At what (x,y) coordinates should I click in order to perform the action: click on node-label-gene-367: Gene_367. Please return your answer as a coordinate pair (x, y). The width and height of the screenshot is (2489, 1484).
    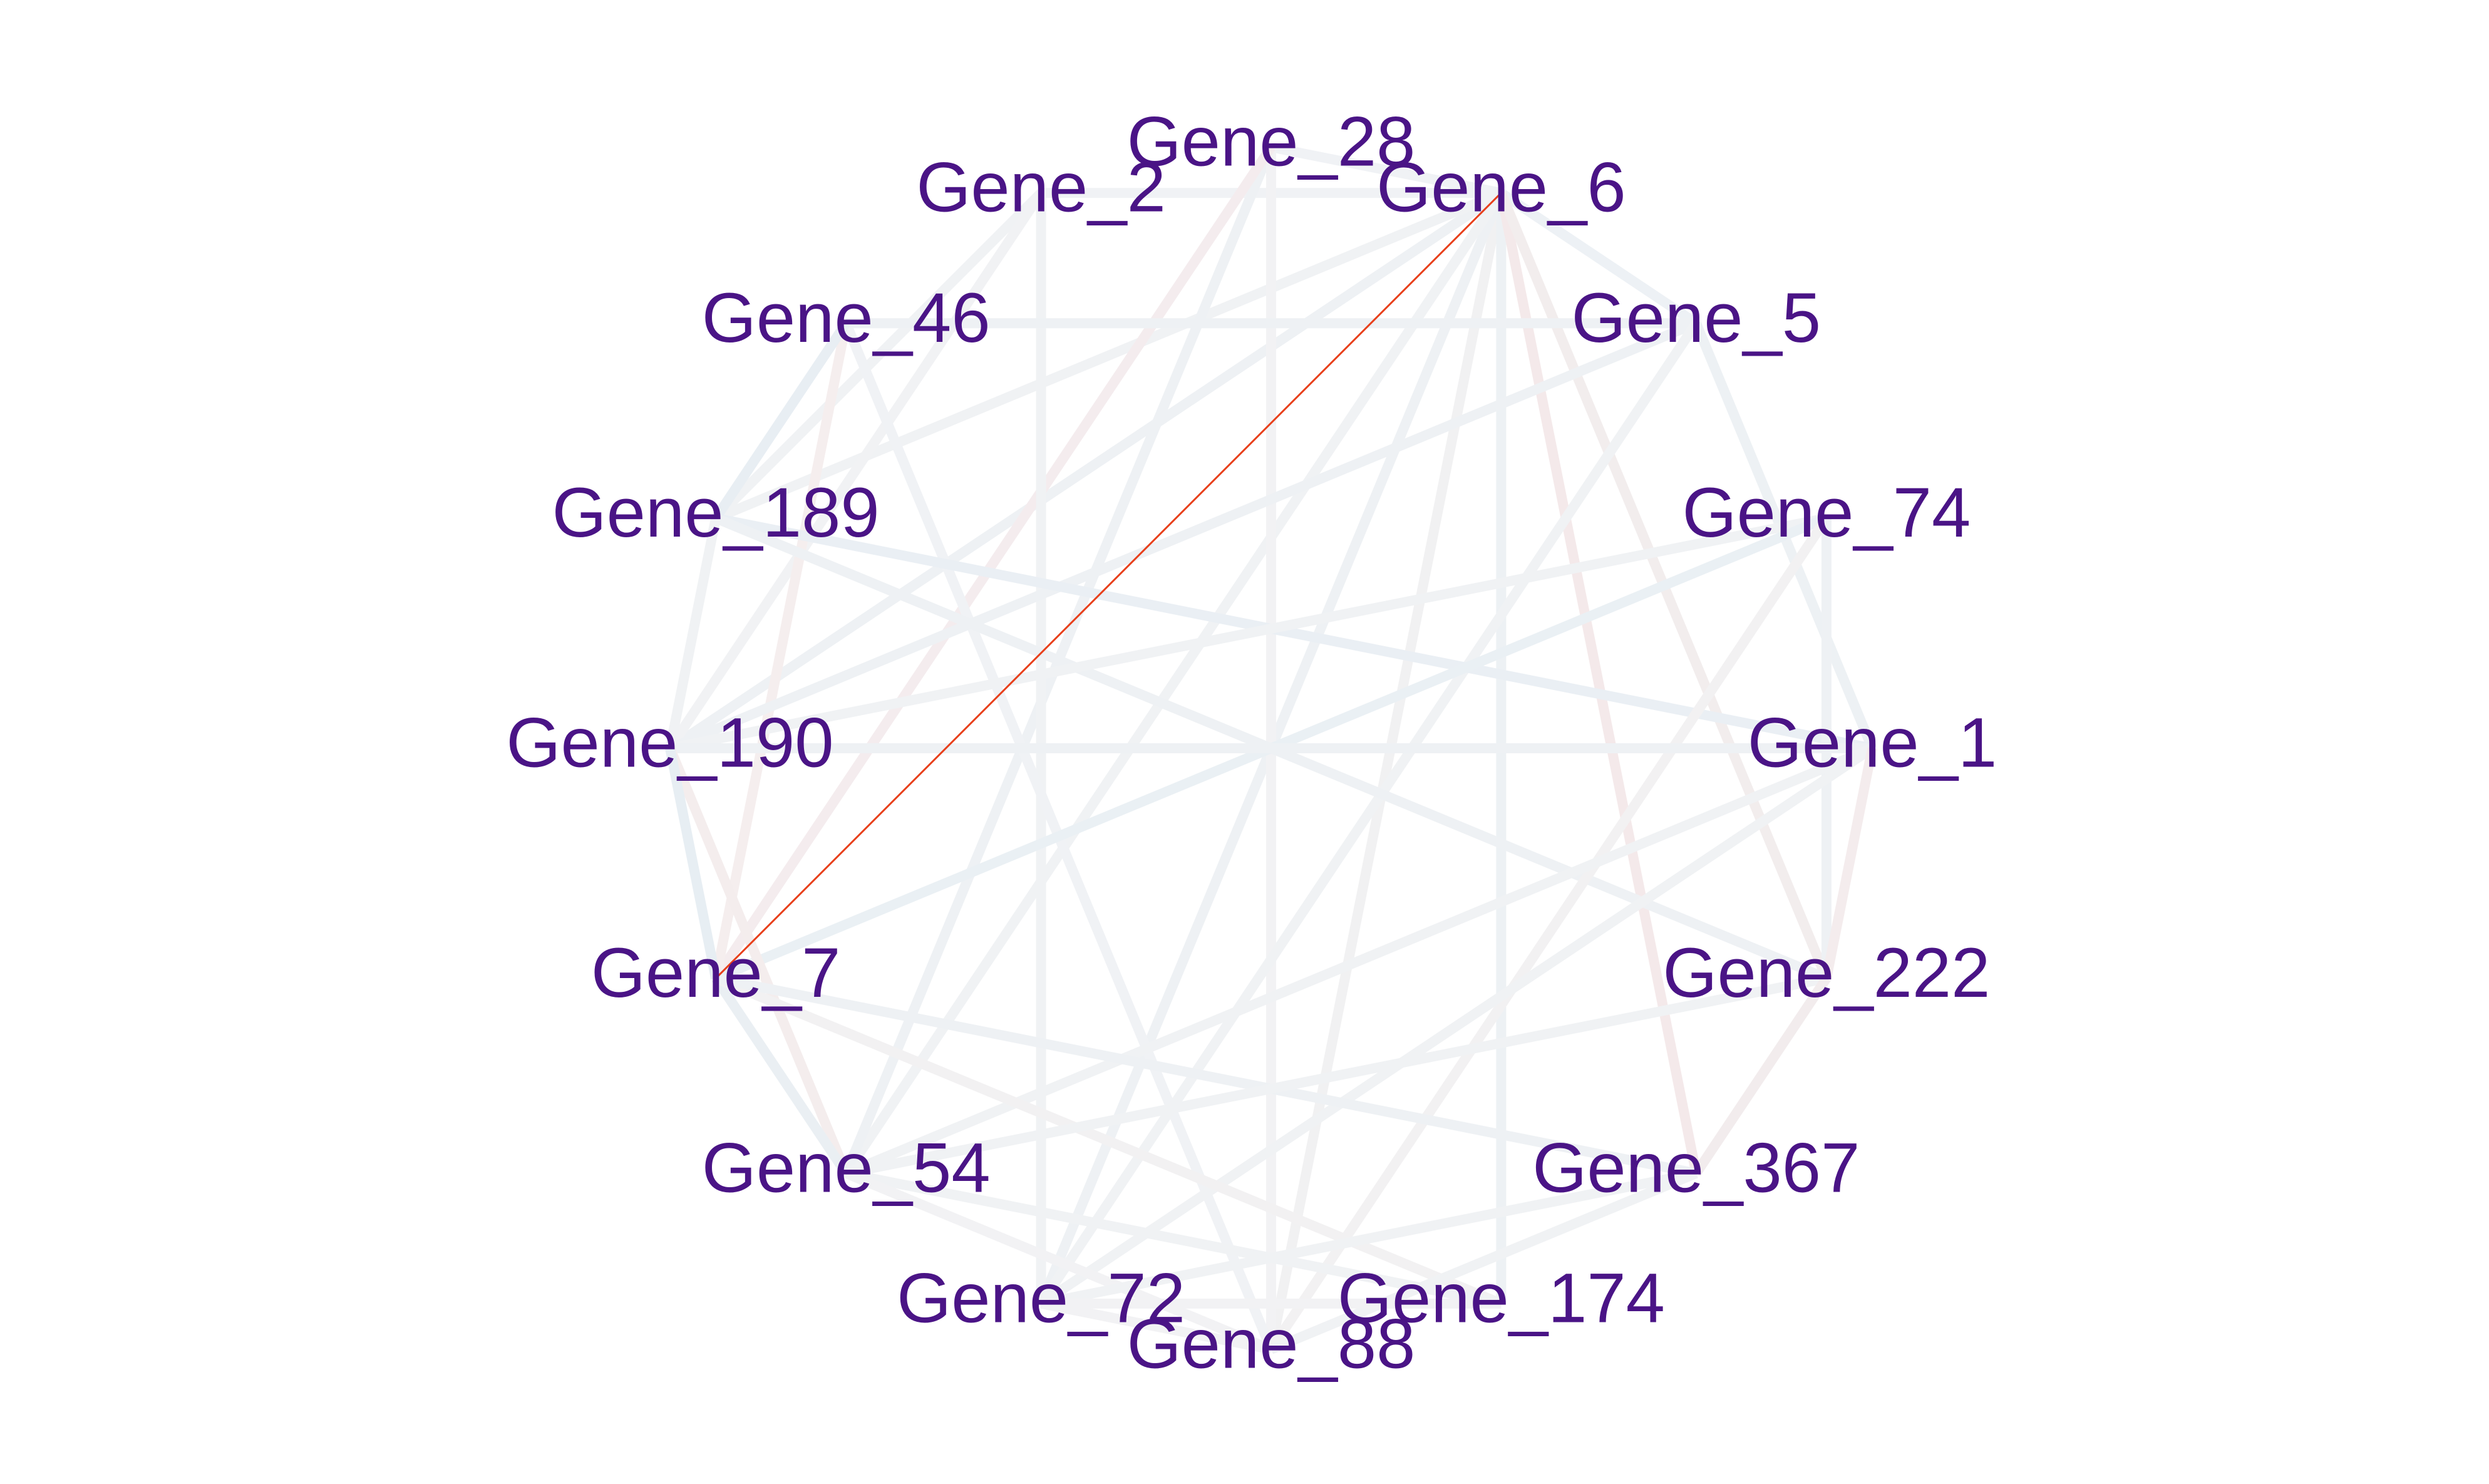
    Looking at the image, I should click on (1696, 1167).